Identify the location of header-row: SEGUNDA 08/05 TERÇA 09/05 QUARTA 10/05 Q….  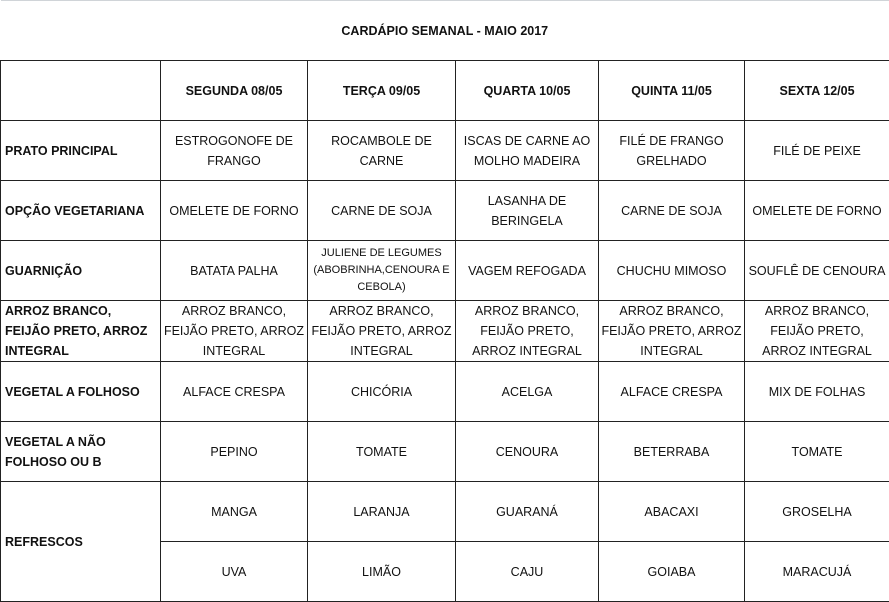
(445, 91).